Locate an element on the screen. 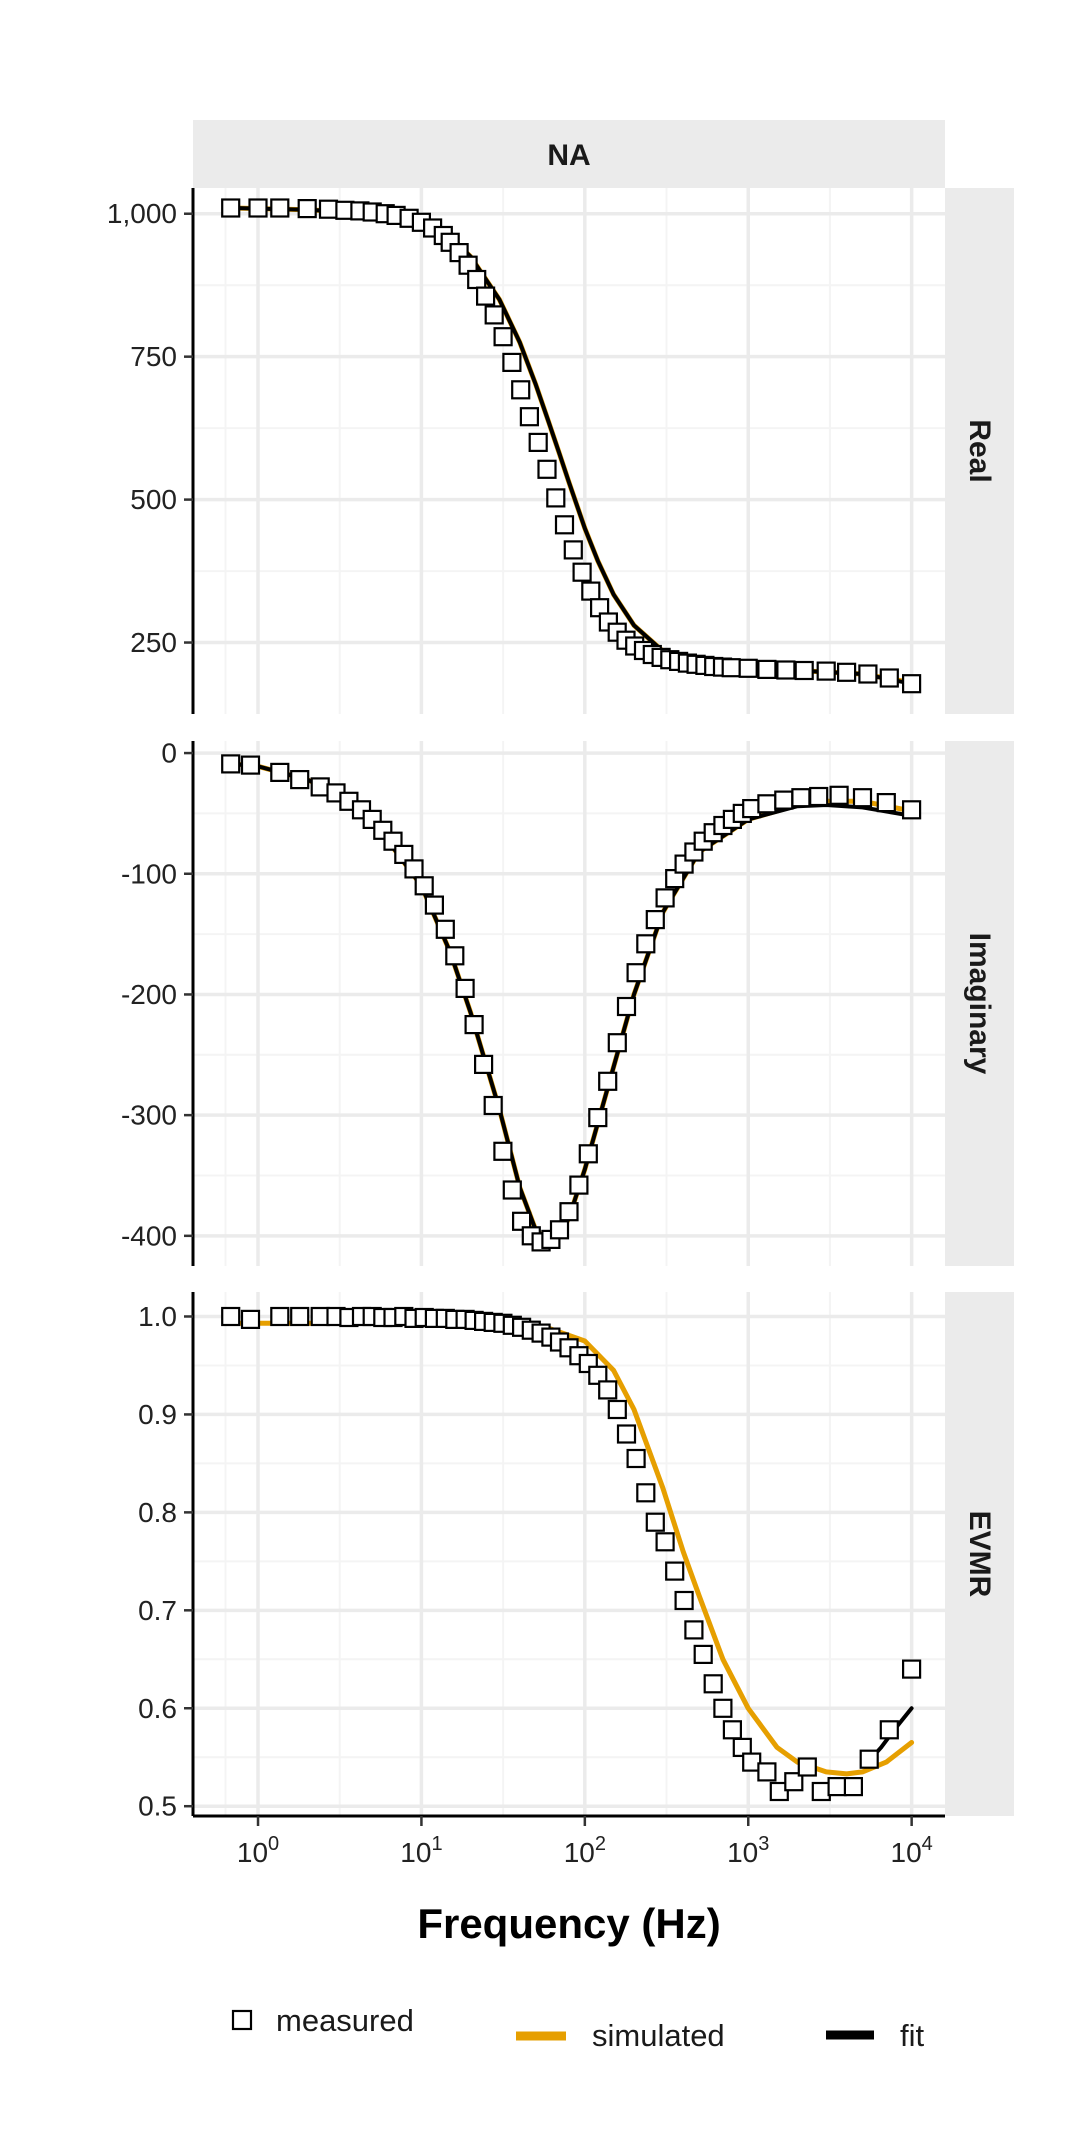  x-tick-label: 10³ is located at coordinates (748, 1850).